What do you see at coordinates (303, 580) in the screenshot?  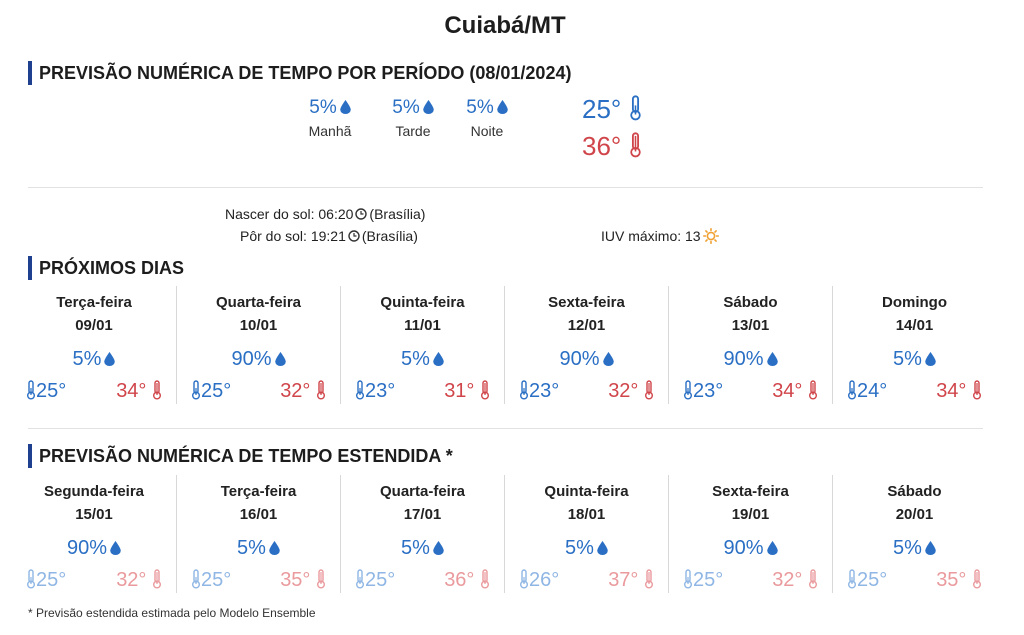 I see `max-temp: 35°` at bounding box center [303, 580].